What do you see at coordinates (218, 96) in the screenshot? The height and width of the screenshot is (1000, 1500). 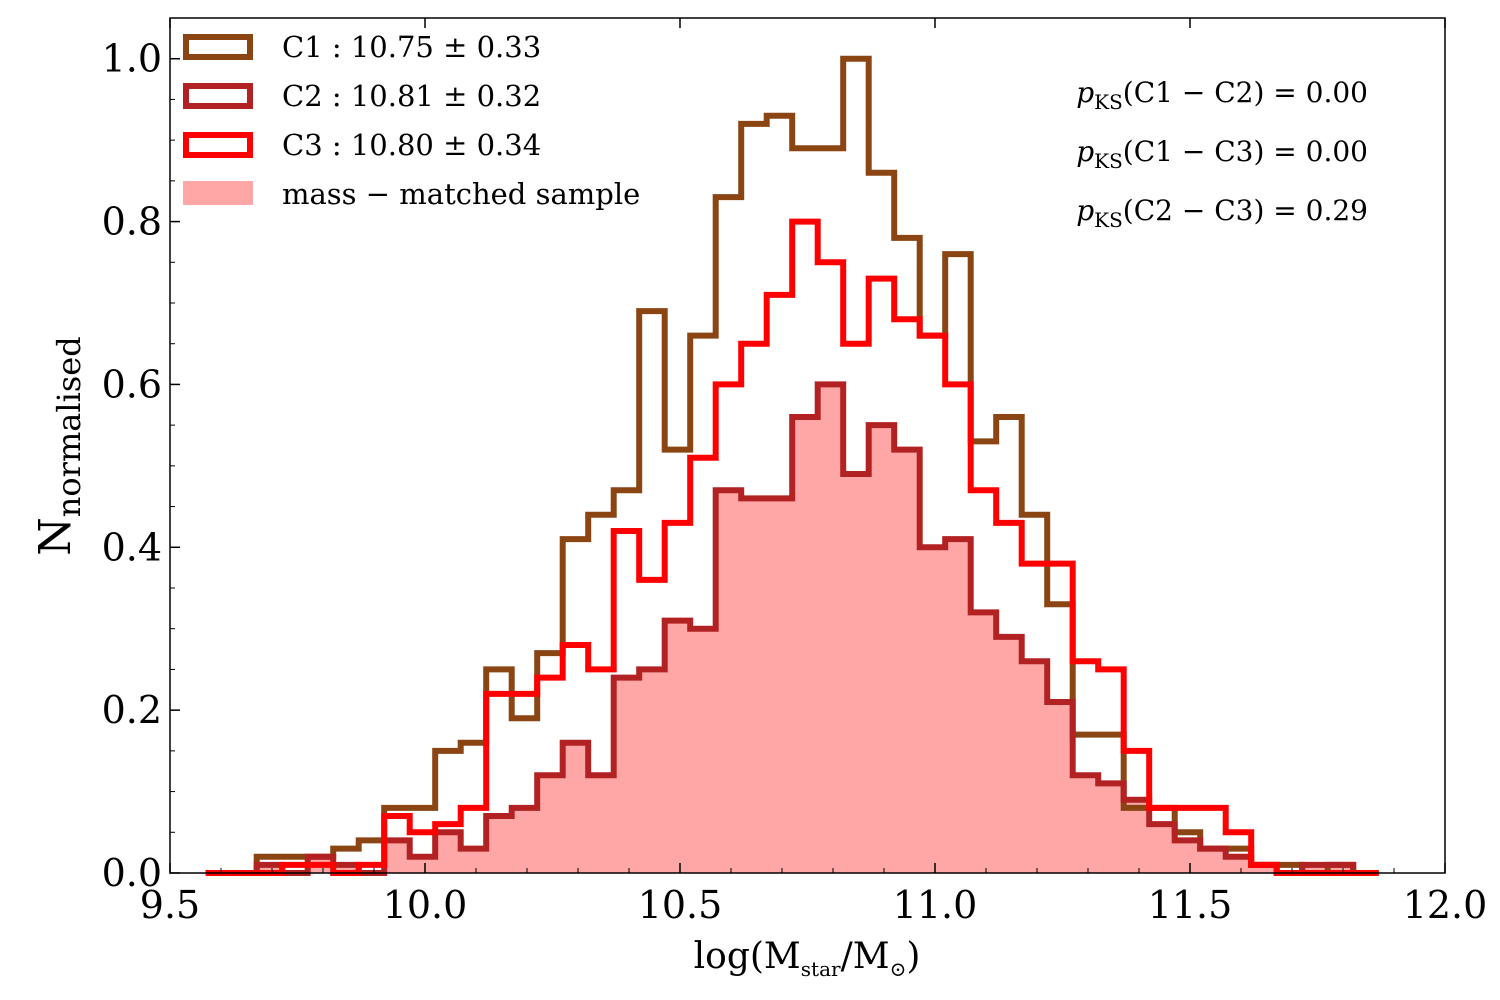 I see `legend-swatch-C2` at bounding box center [218, 96].